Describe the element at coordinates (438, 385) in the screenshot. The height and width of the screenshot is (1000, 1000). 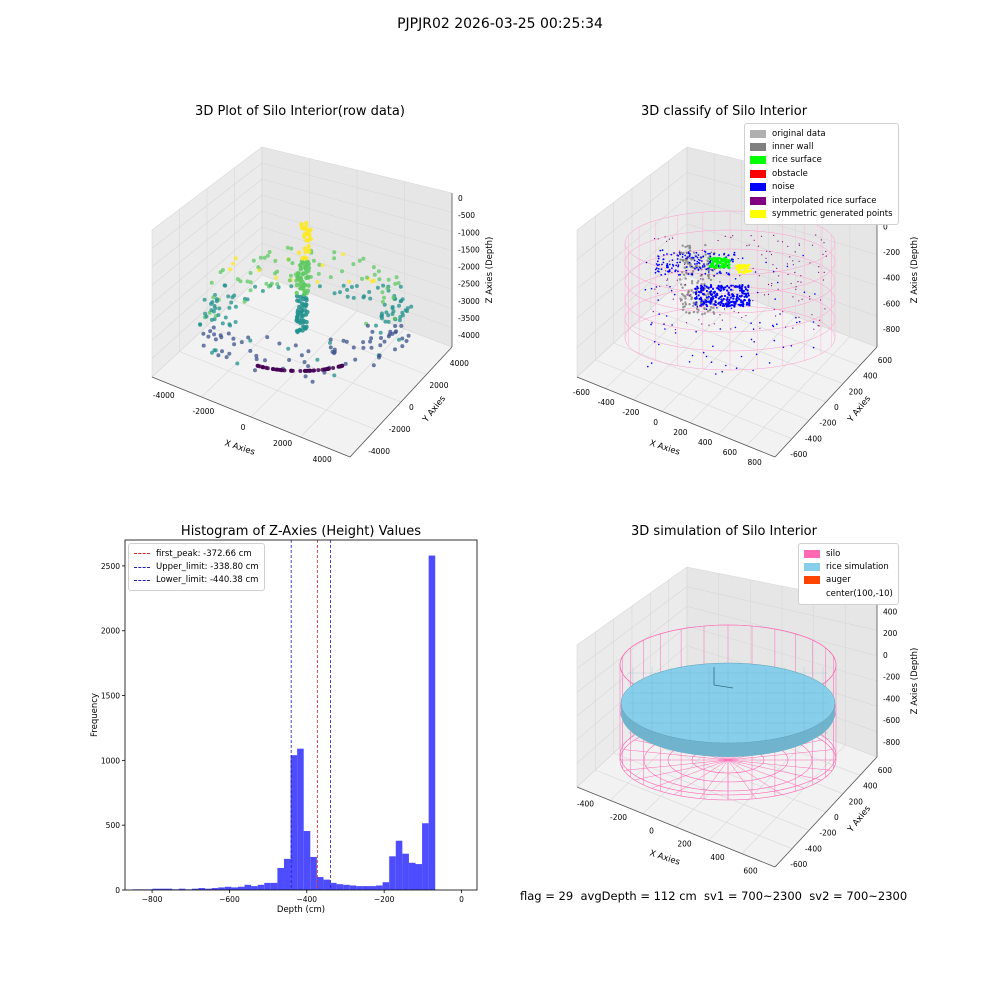
I see `y-tick-label: 2000` at that location.